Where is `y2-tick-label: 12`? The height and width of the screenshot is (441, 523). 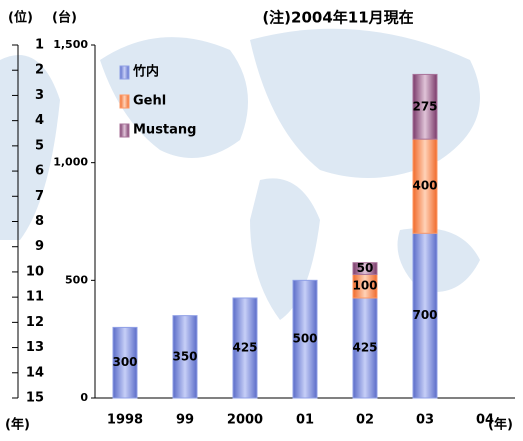
y2-tick-label: 12 is located at coordinates (35, 322).